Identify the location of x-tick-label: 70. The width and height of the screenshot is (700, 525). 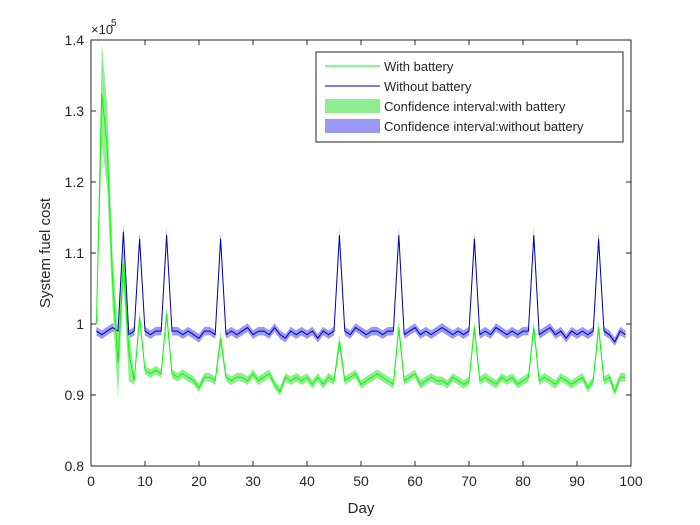
(469, 481).